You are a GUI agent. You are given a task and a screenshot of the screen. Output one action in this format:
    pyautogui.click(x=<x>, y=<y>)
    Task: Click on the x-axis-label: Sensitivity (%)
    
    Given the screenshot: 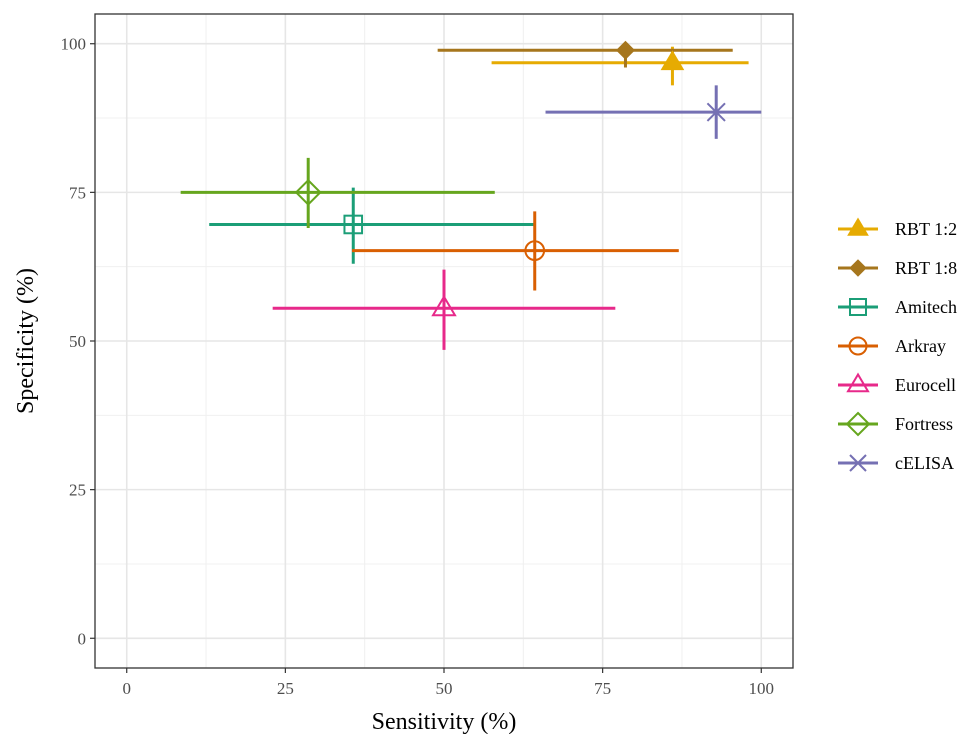 What is the action you would take?
    pyautogui.click(x=444, y=721)
    